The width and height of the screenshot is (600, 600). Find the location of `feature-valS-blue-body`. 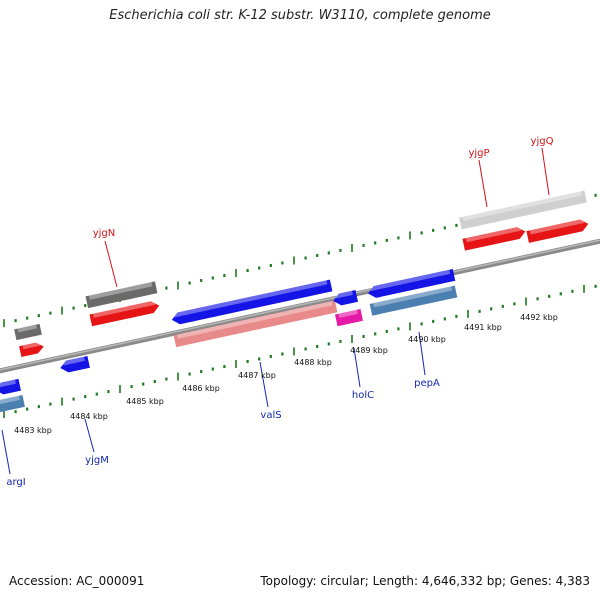

feature-valS-blue-body is located at coordinates (252, 302).